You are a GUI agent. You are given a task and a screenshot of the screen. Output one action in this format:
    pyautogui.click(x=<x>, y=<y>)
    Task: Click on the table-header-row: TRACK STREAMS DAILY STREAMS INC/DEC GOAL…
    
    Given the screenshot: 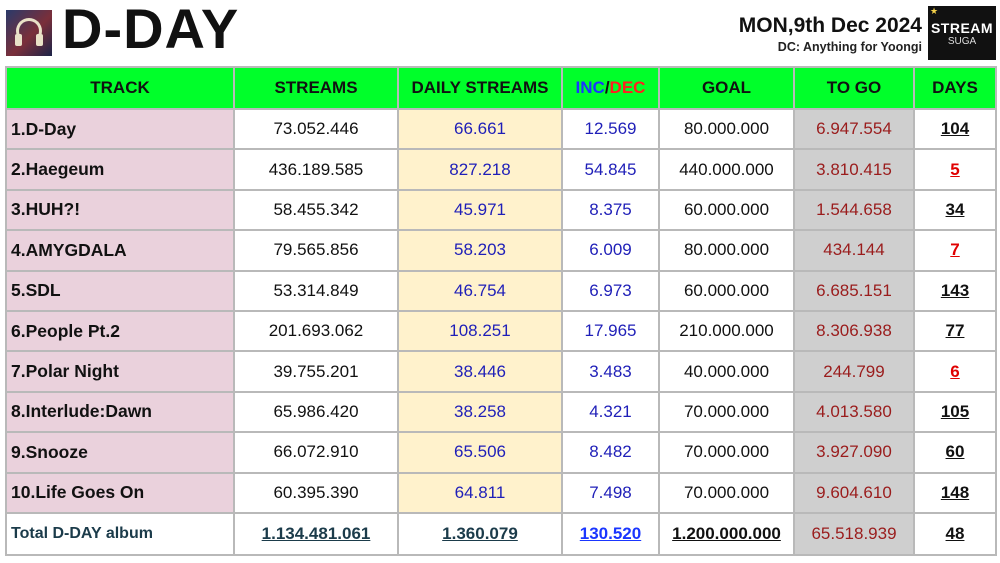 What is the action you would take?
    pyautogui.click(x=501, y=88)
    